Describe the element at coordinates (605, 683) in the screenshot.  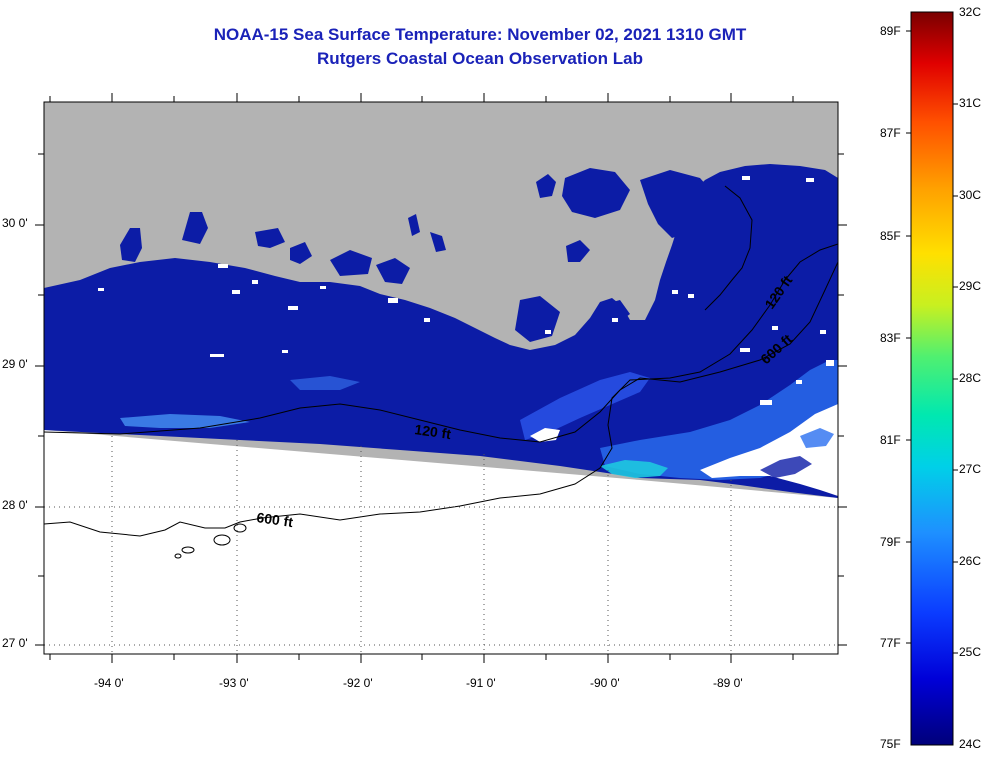
I see `lon-label: -90 0'` at that location.